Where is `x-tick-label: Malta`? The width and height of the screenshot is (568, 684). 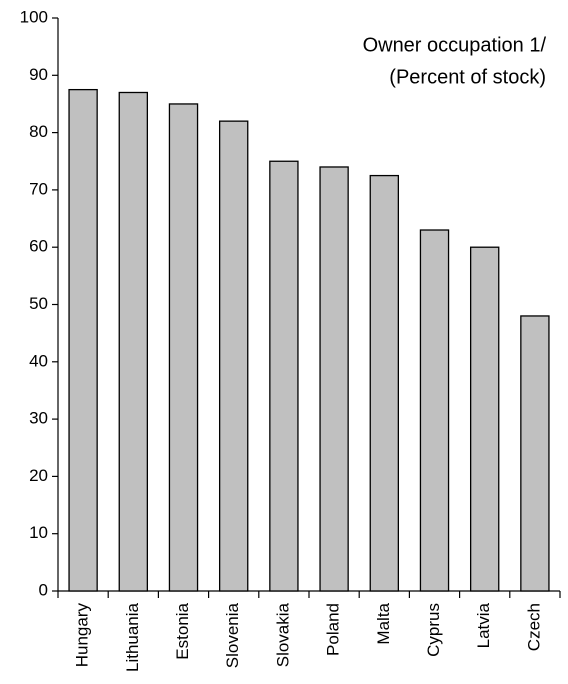 x-tick-label: Malta is located at coordinates (383, 623).